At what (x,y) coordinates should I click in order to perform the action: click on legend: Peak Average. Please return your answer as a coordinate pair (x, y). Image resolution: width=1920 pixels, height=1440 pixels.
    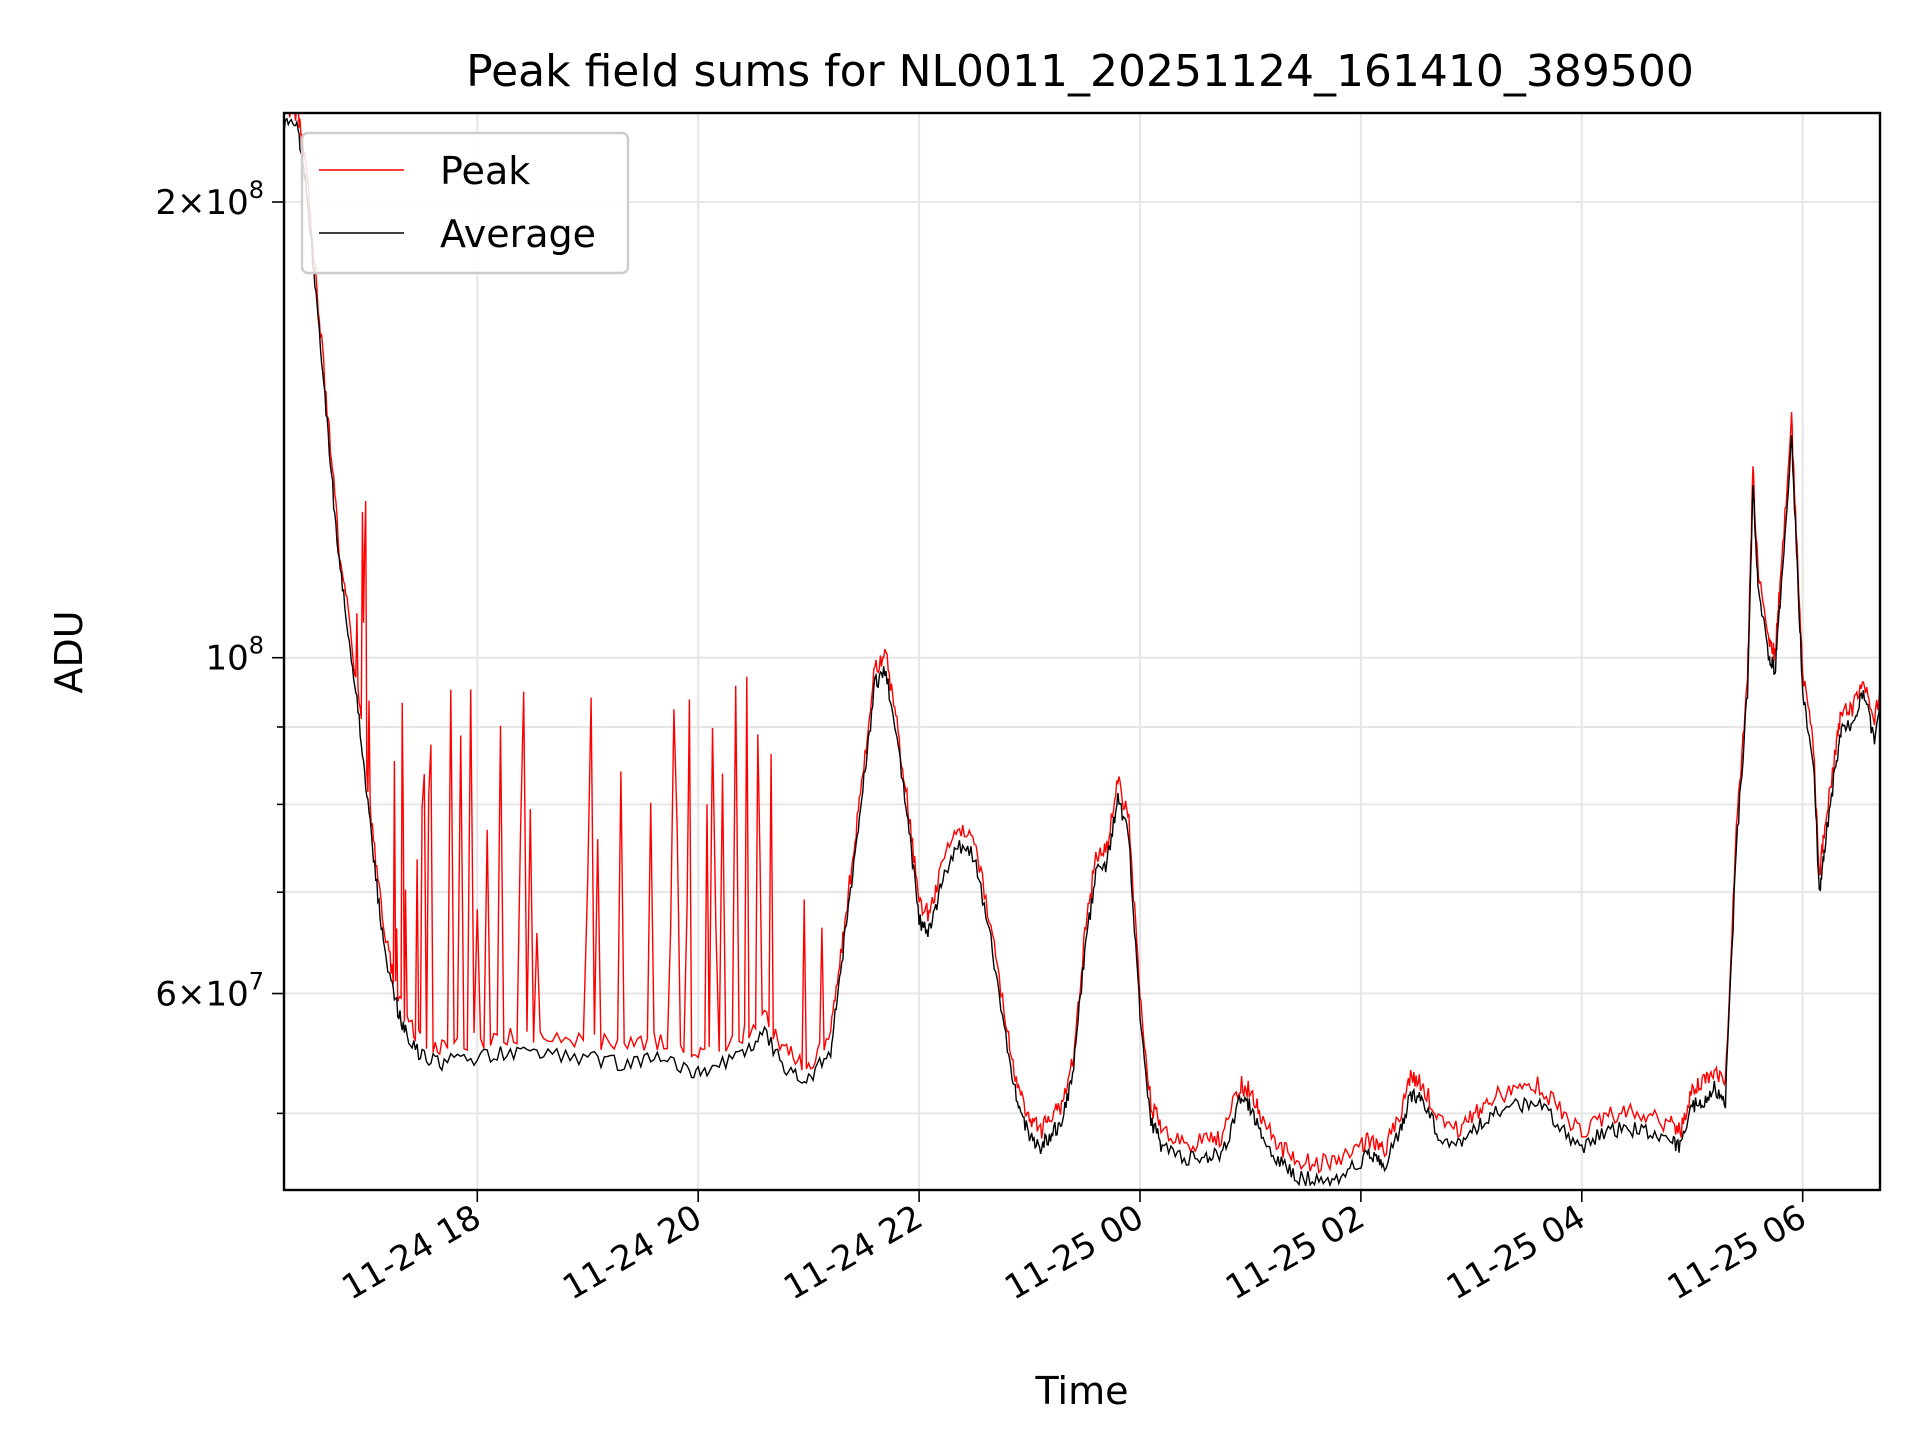
    Looking at the image, I should click on (465, 203).